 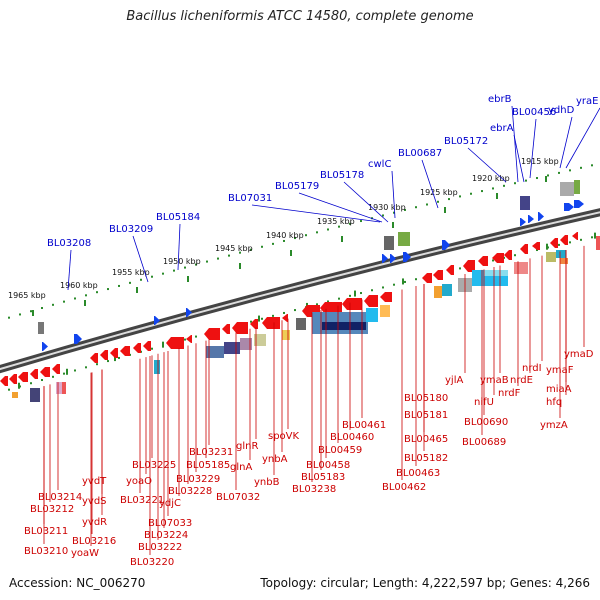 I want to click on gene-label-BL00690: BL00690, so click(x=486, y=422).